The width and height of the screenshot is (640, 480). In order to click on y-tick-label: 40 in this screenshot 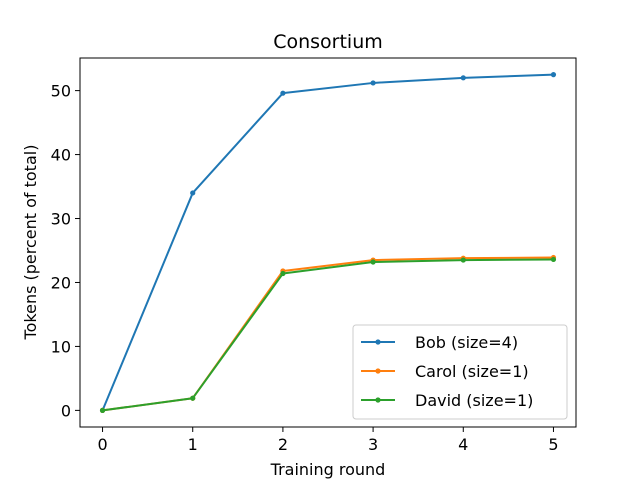, I will do `click(61, 155)`.